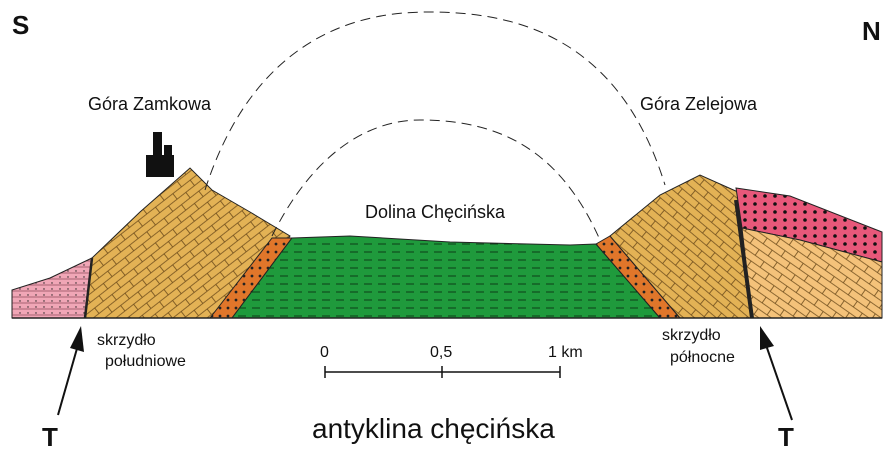 Image resolution: width=885 pixels, height=450 pixels. I want to click on arc-inner, so click(436, 180).